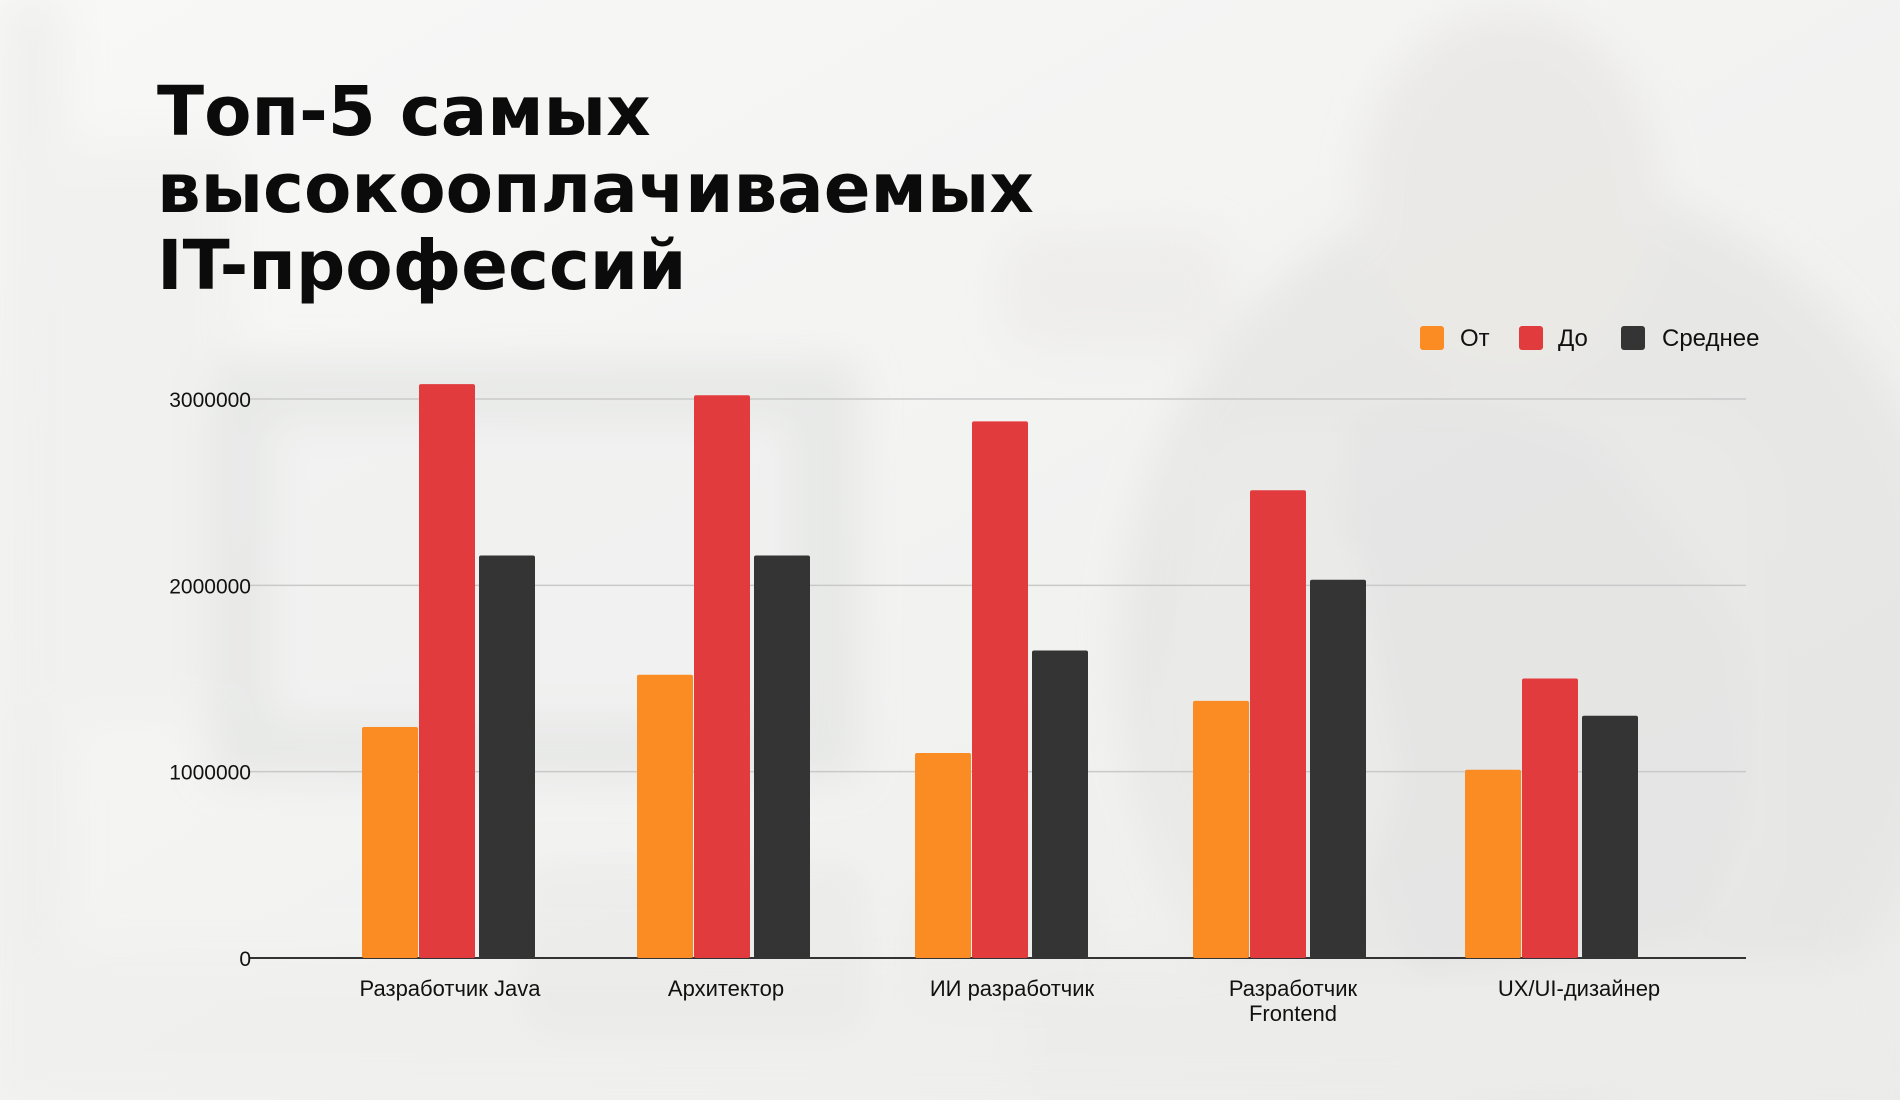  I want to click on legend-label: Среднее, so click(1710, 338).